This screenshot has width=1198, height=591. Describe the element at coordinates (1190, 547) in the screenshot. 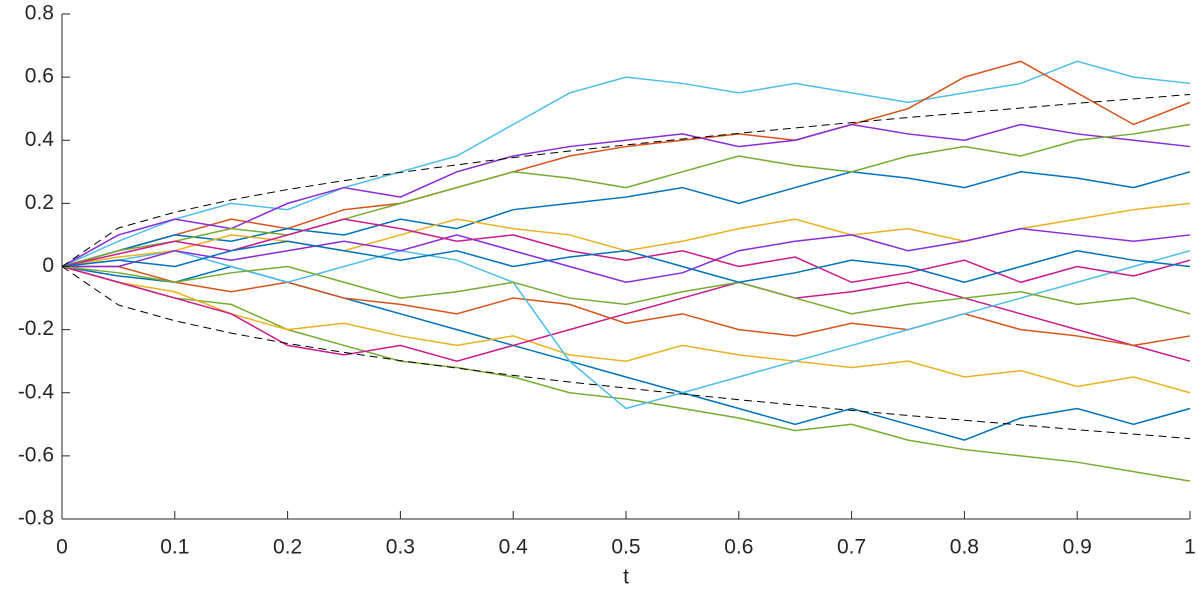

I see `x-tick-label: 1` at that location.